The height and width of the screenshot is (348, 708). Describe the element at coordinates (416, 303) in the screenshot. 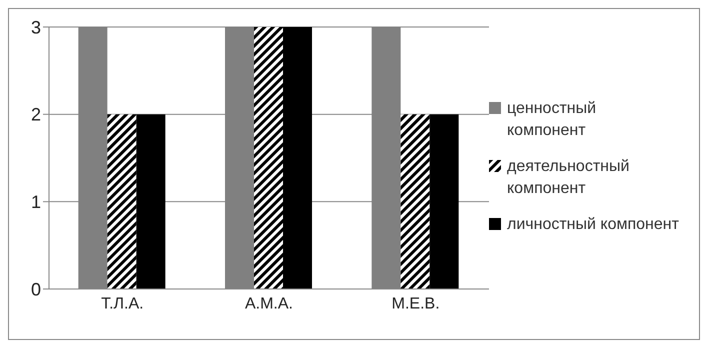

I see `x-tick-label: М.Е.В.` at that location.